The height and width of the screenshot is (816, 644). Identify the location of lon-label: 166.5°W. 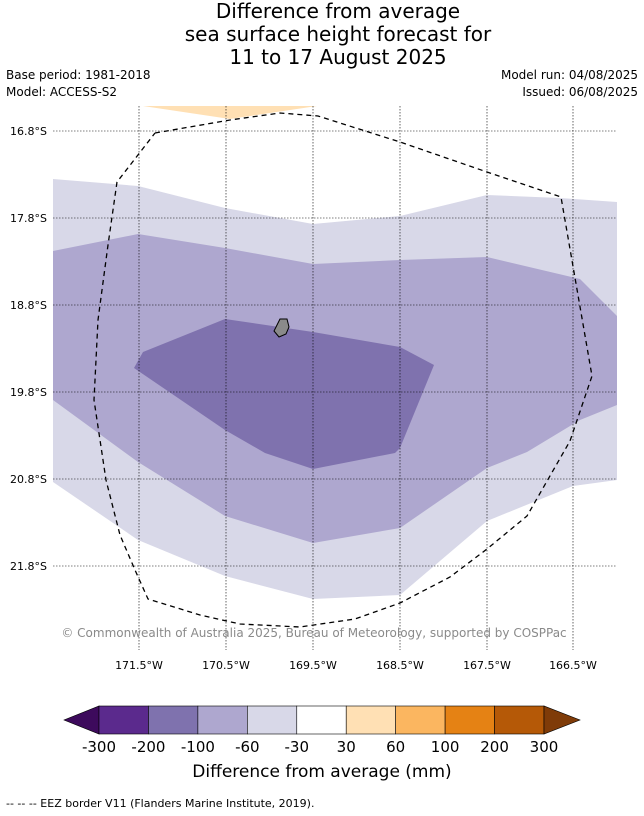
(573, 665).